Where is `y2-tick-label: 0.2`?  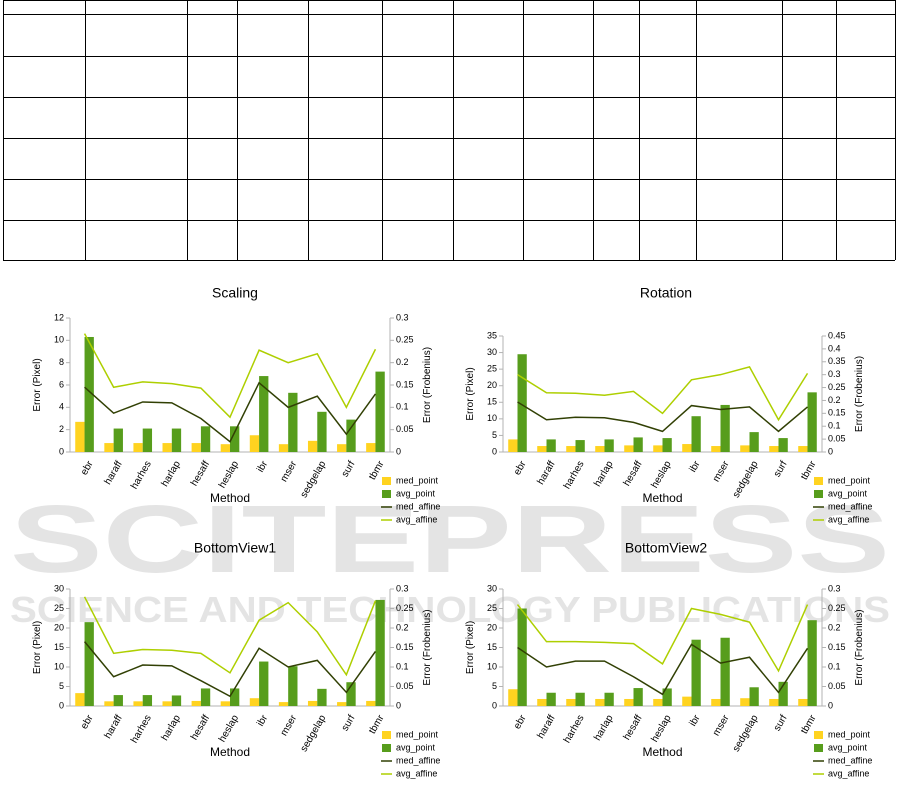 y2-tick-label: 0.2 is located at coordinates (834, 400).